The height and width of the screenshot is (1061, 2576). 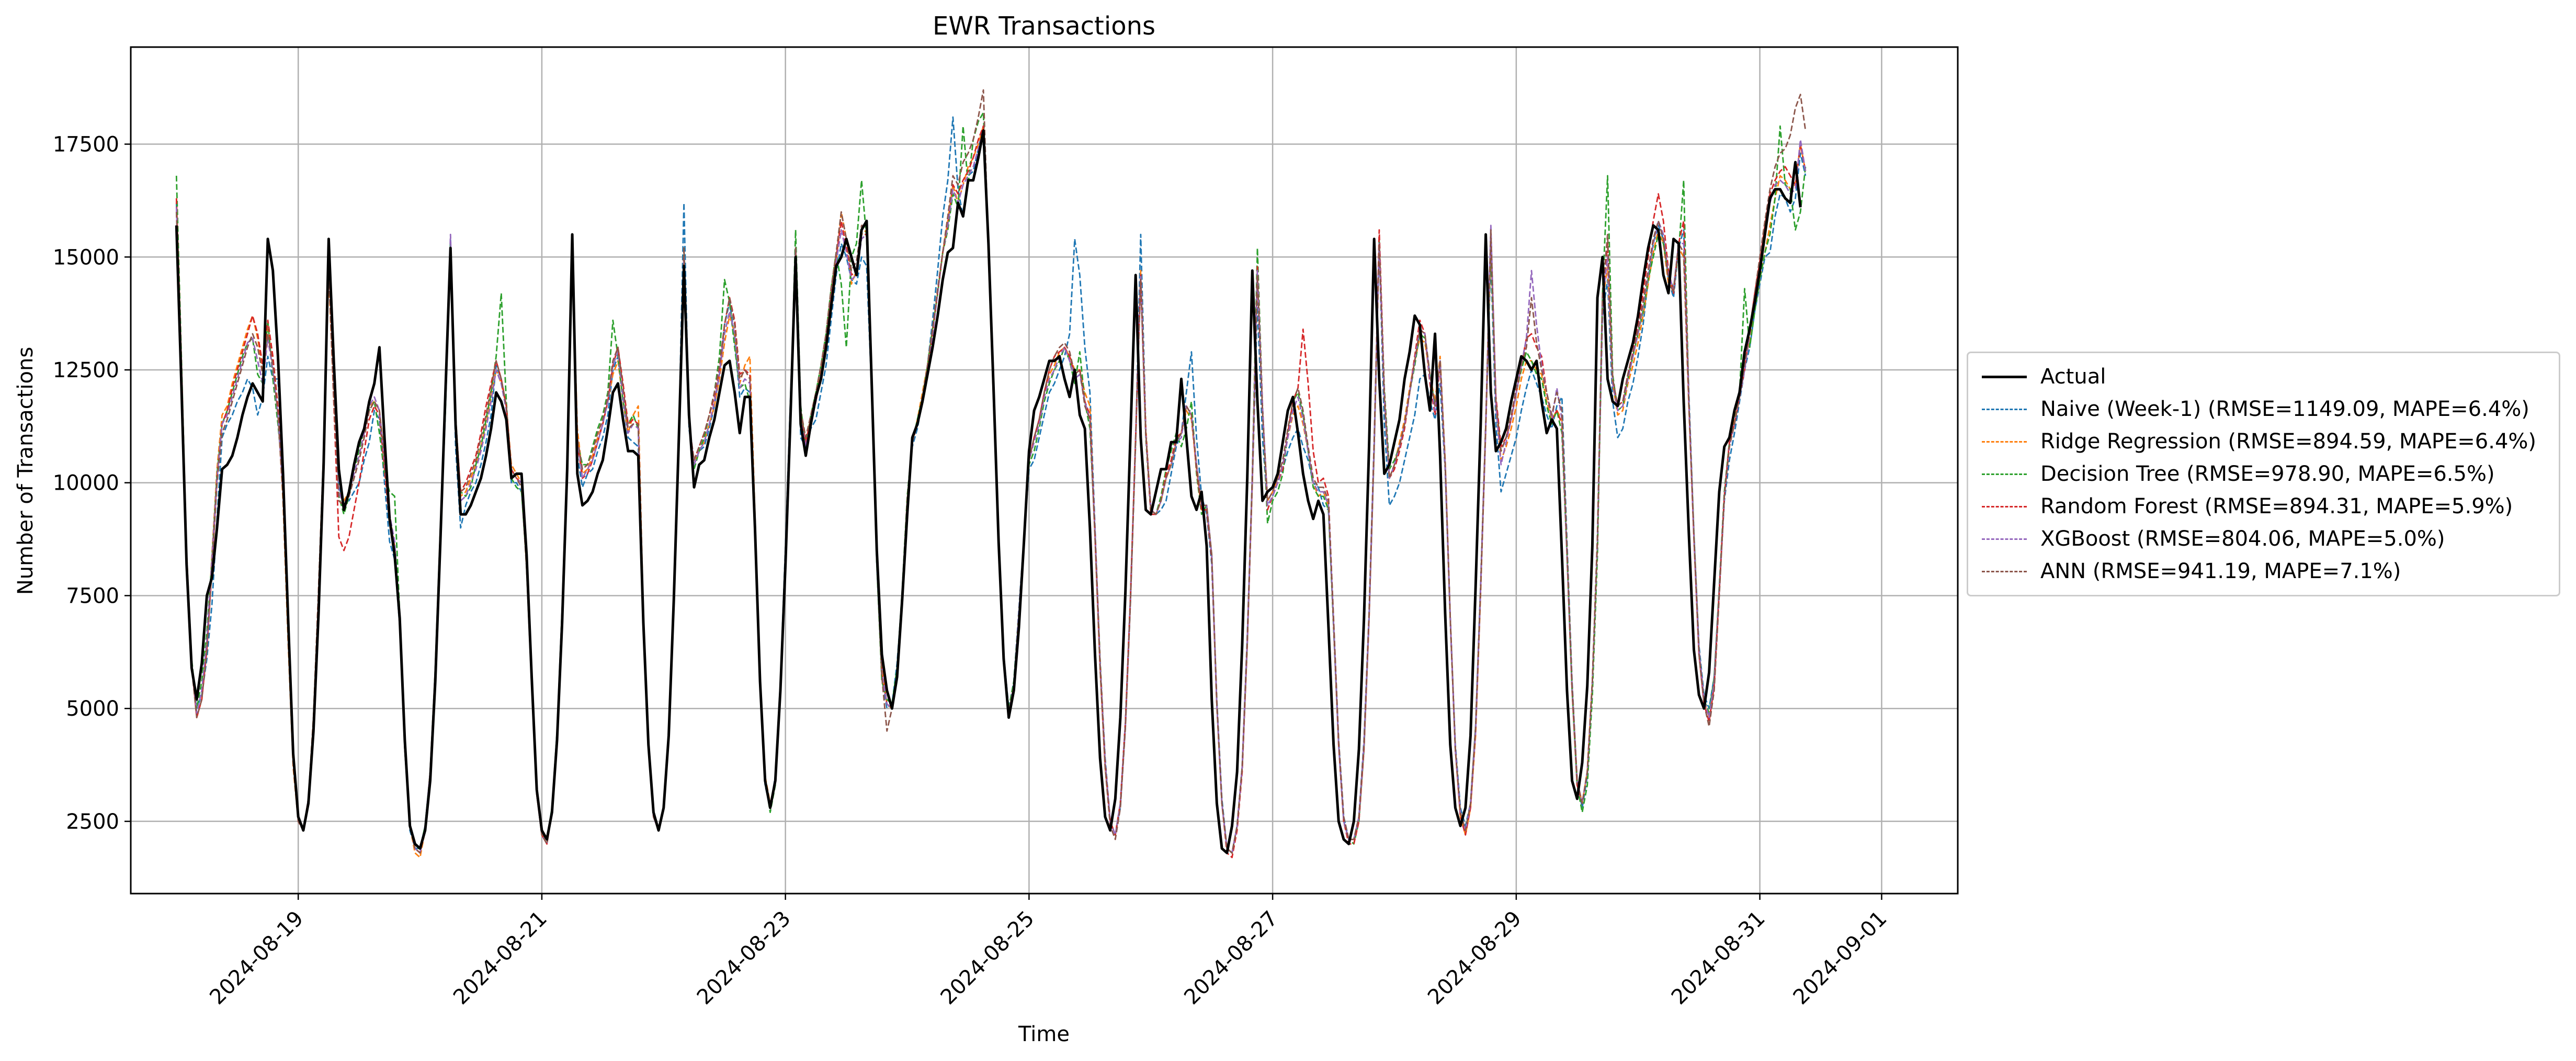 What do you see at coordinates (2276, 506) in the screenshot?
I see `legend-label: Random Forest (RMSE=894.31, MAPE=5.9%)` at bounding box center [2276, 506].